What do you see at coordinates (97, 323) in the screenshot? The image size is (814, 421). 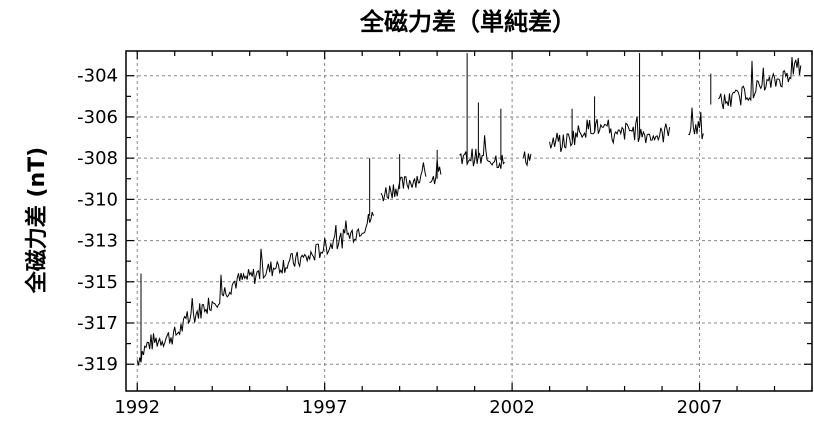 I see `y-tick-label: -317` at bounding box center [97, 323].